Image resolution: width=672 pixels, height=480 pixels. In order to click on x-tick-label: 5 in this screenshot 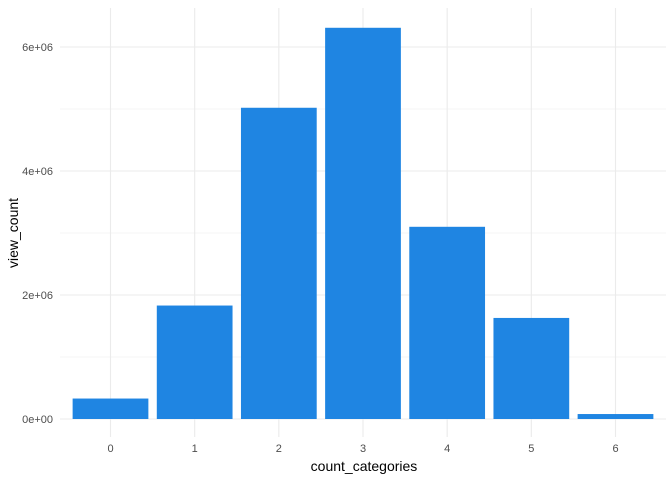, I will do `click(531, 449)`.